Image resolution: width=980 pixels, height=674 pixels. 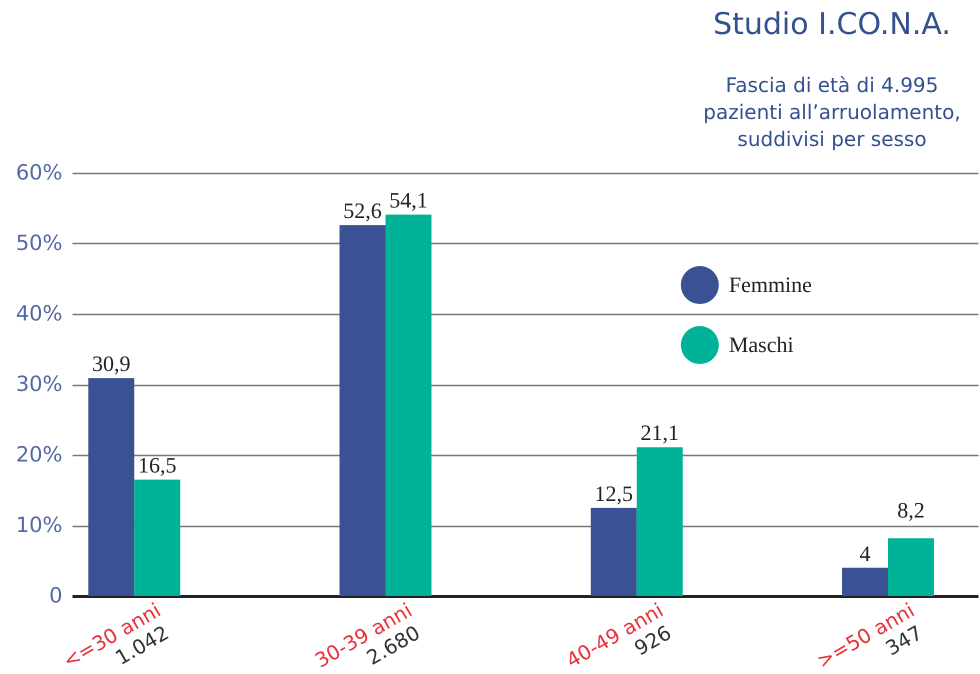 I want to click on data-label: 16,5, so click(x=157, y=465).